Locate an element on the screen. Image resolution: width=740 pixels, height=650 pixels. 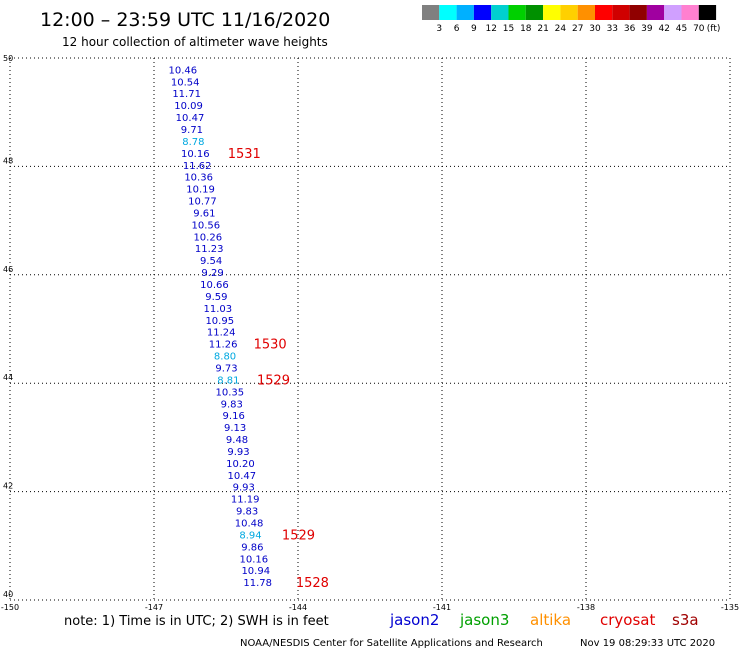
color-scale-label: 70 is located at coordinates (699, 29).